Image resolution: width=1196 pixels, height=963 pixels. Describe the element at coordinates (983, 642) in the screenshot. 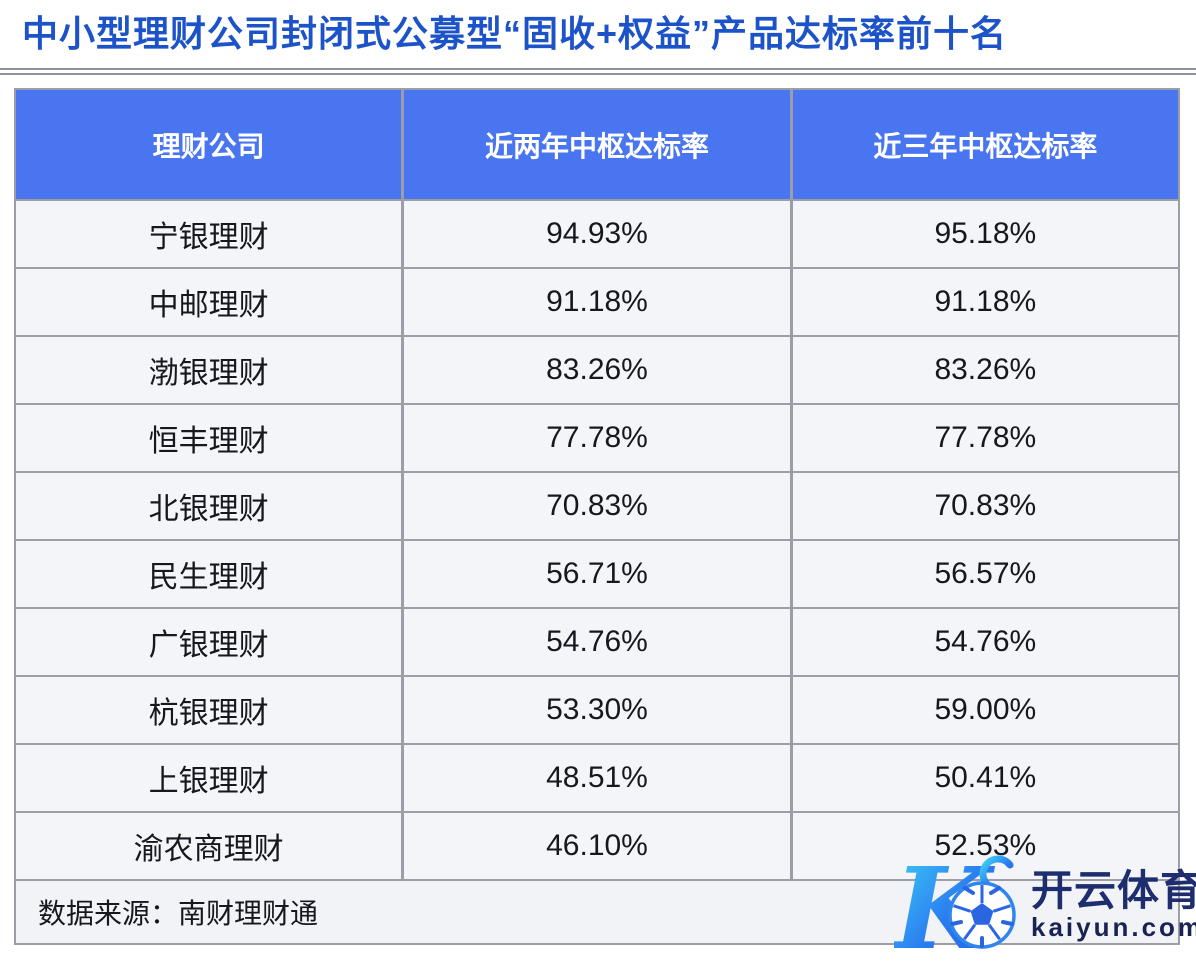

I see `three-year-cell: 54.76%` at that location.